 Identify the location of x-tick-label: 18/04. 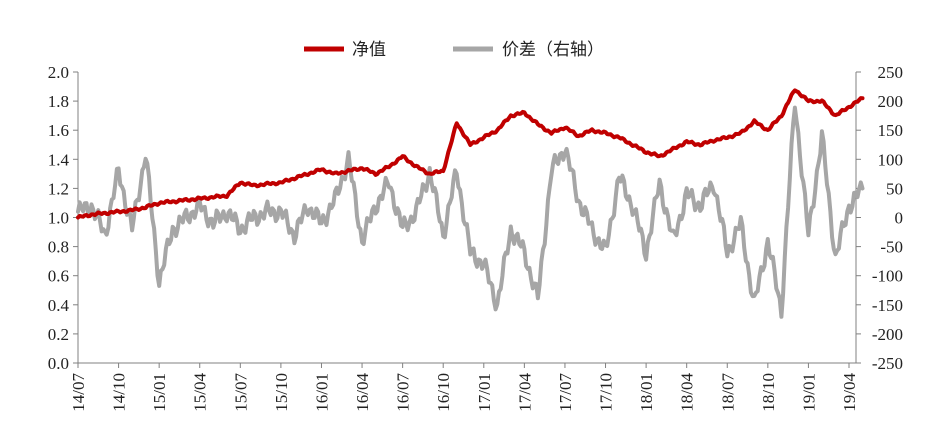
(687, 392).